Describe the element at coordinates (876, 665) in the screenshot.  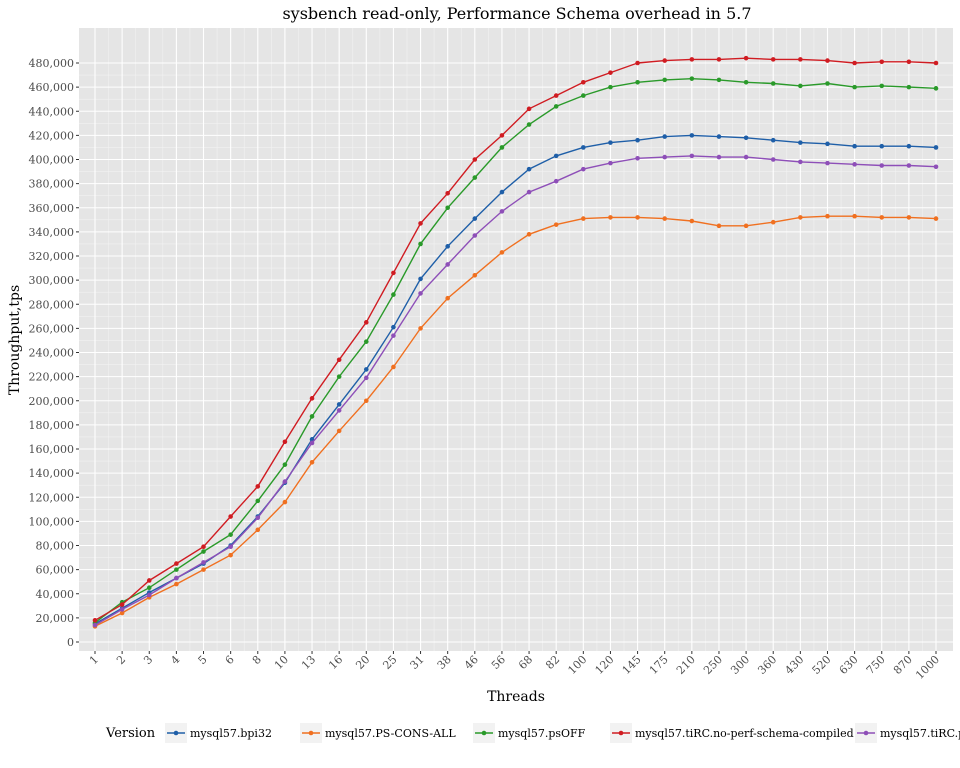
I see `x-tick-label: 750` at that location.